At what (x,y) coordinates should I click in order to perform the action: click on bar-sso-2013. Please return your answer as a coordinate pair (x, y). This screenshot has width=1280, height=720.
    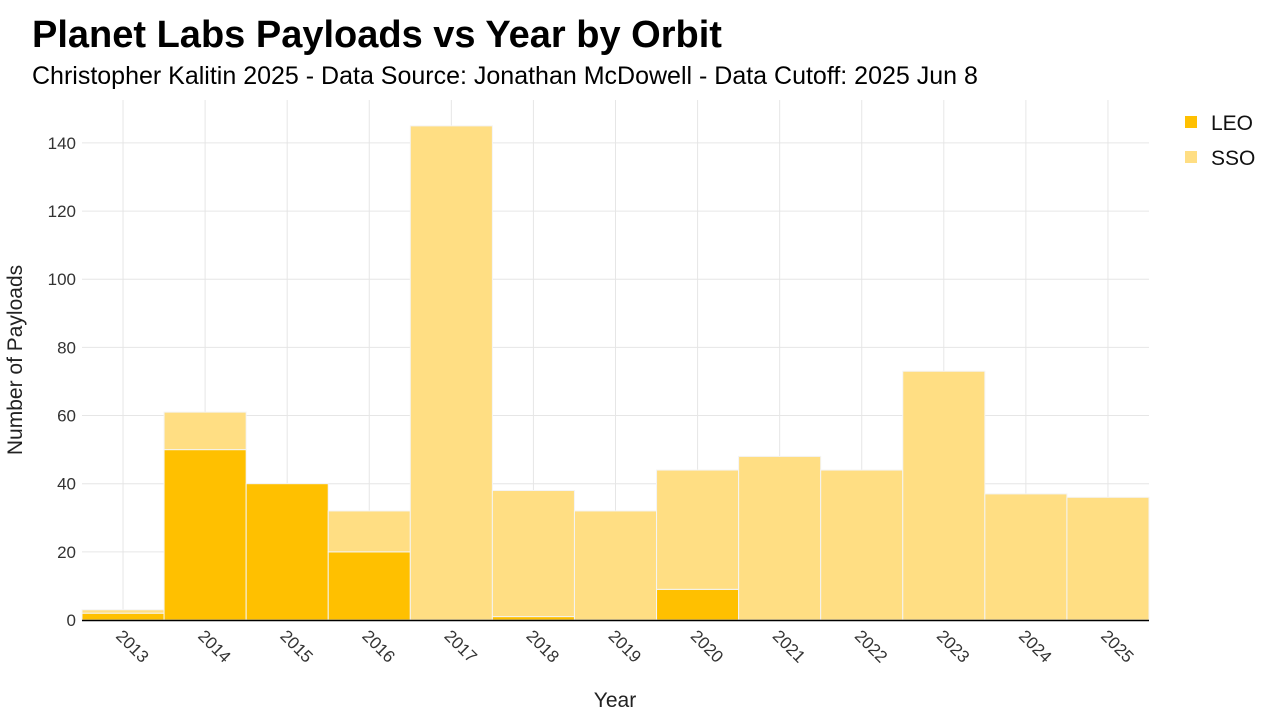
    Looking at the image, I should click on (123, 611).